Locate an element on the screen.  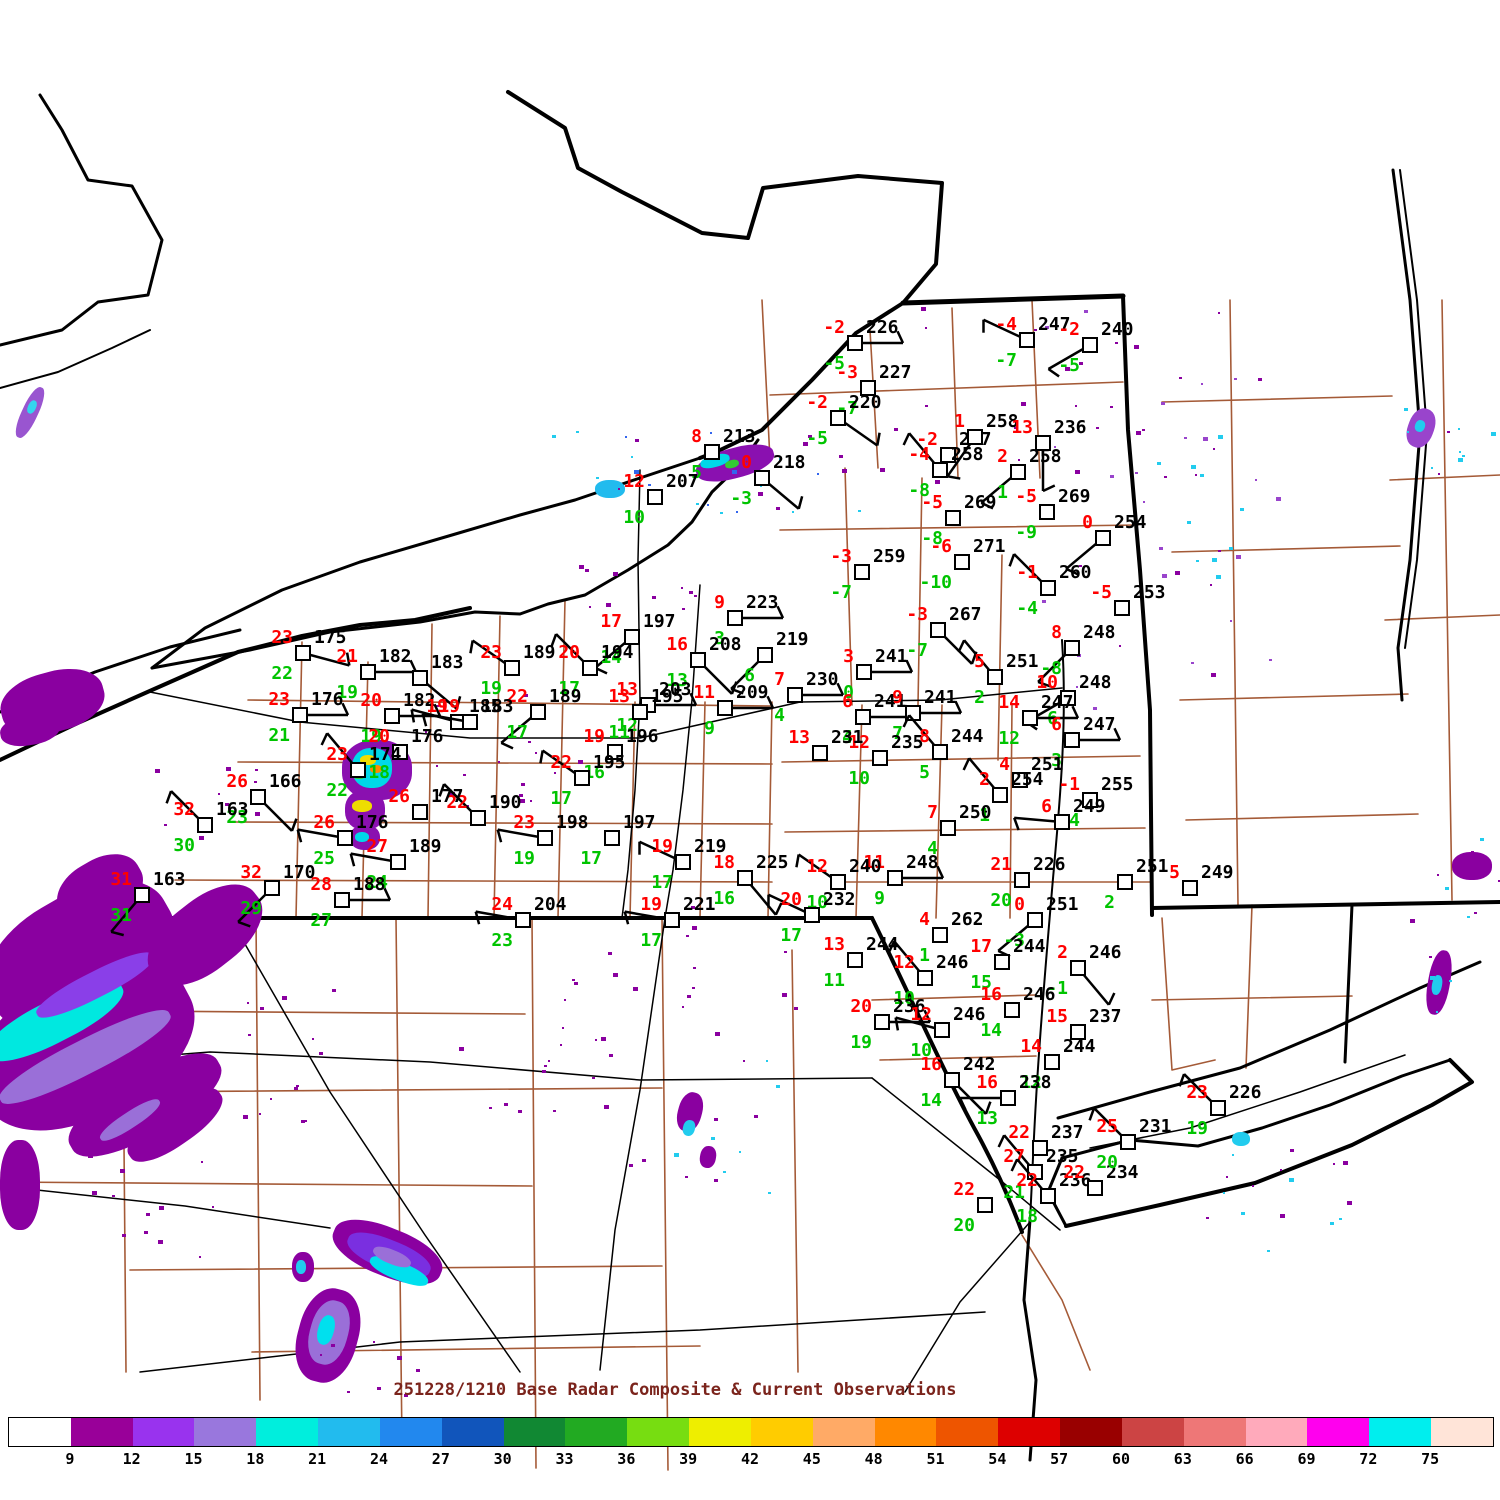
station-dewpoint: 14 is located at coordinates (991, 1030).